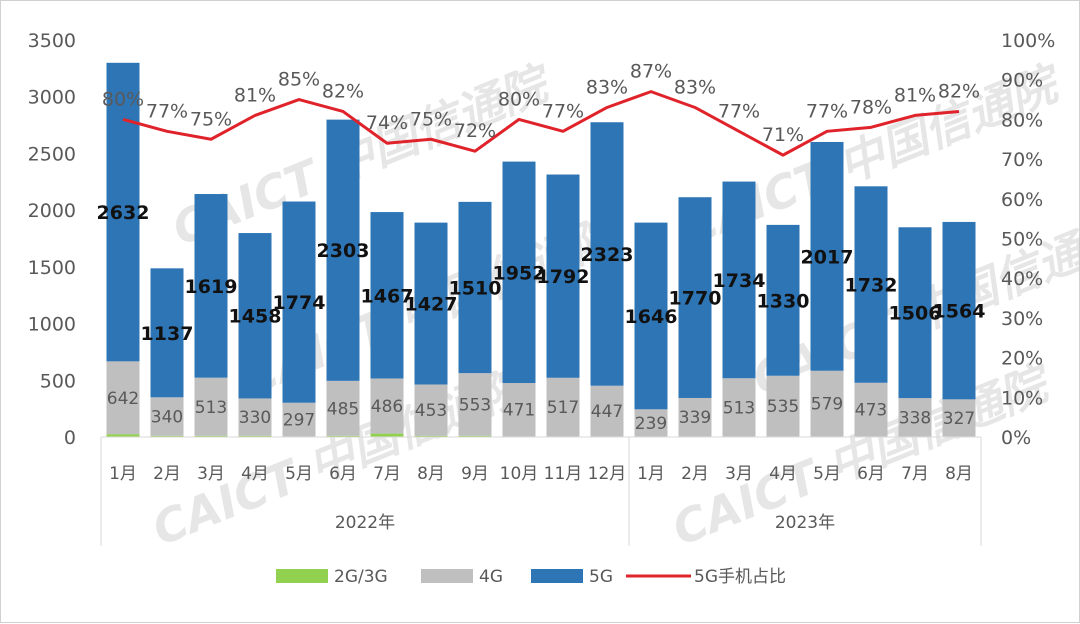 The height and width of the screenshot is (624, 1080). Describe the element at coordinates (491, 577) in the screenshot. I see `legend-label: 4G` at that location.